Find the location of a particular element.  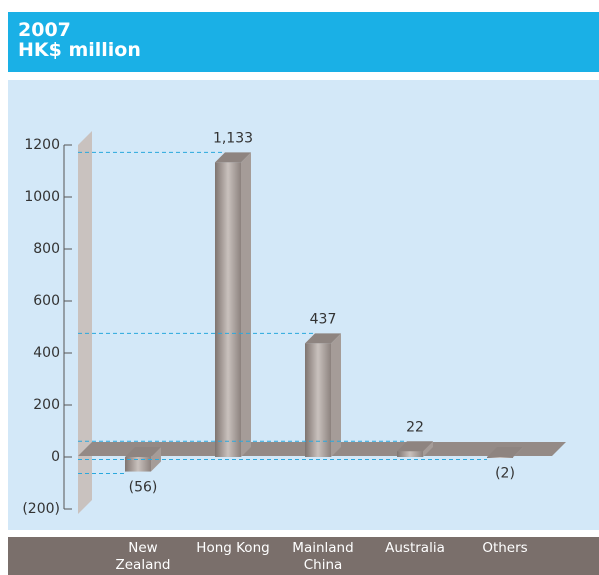

x-tick-label: New Zealand is located at coordinates (143, 556).